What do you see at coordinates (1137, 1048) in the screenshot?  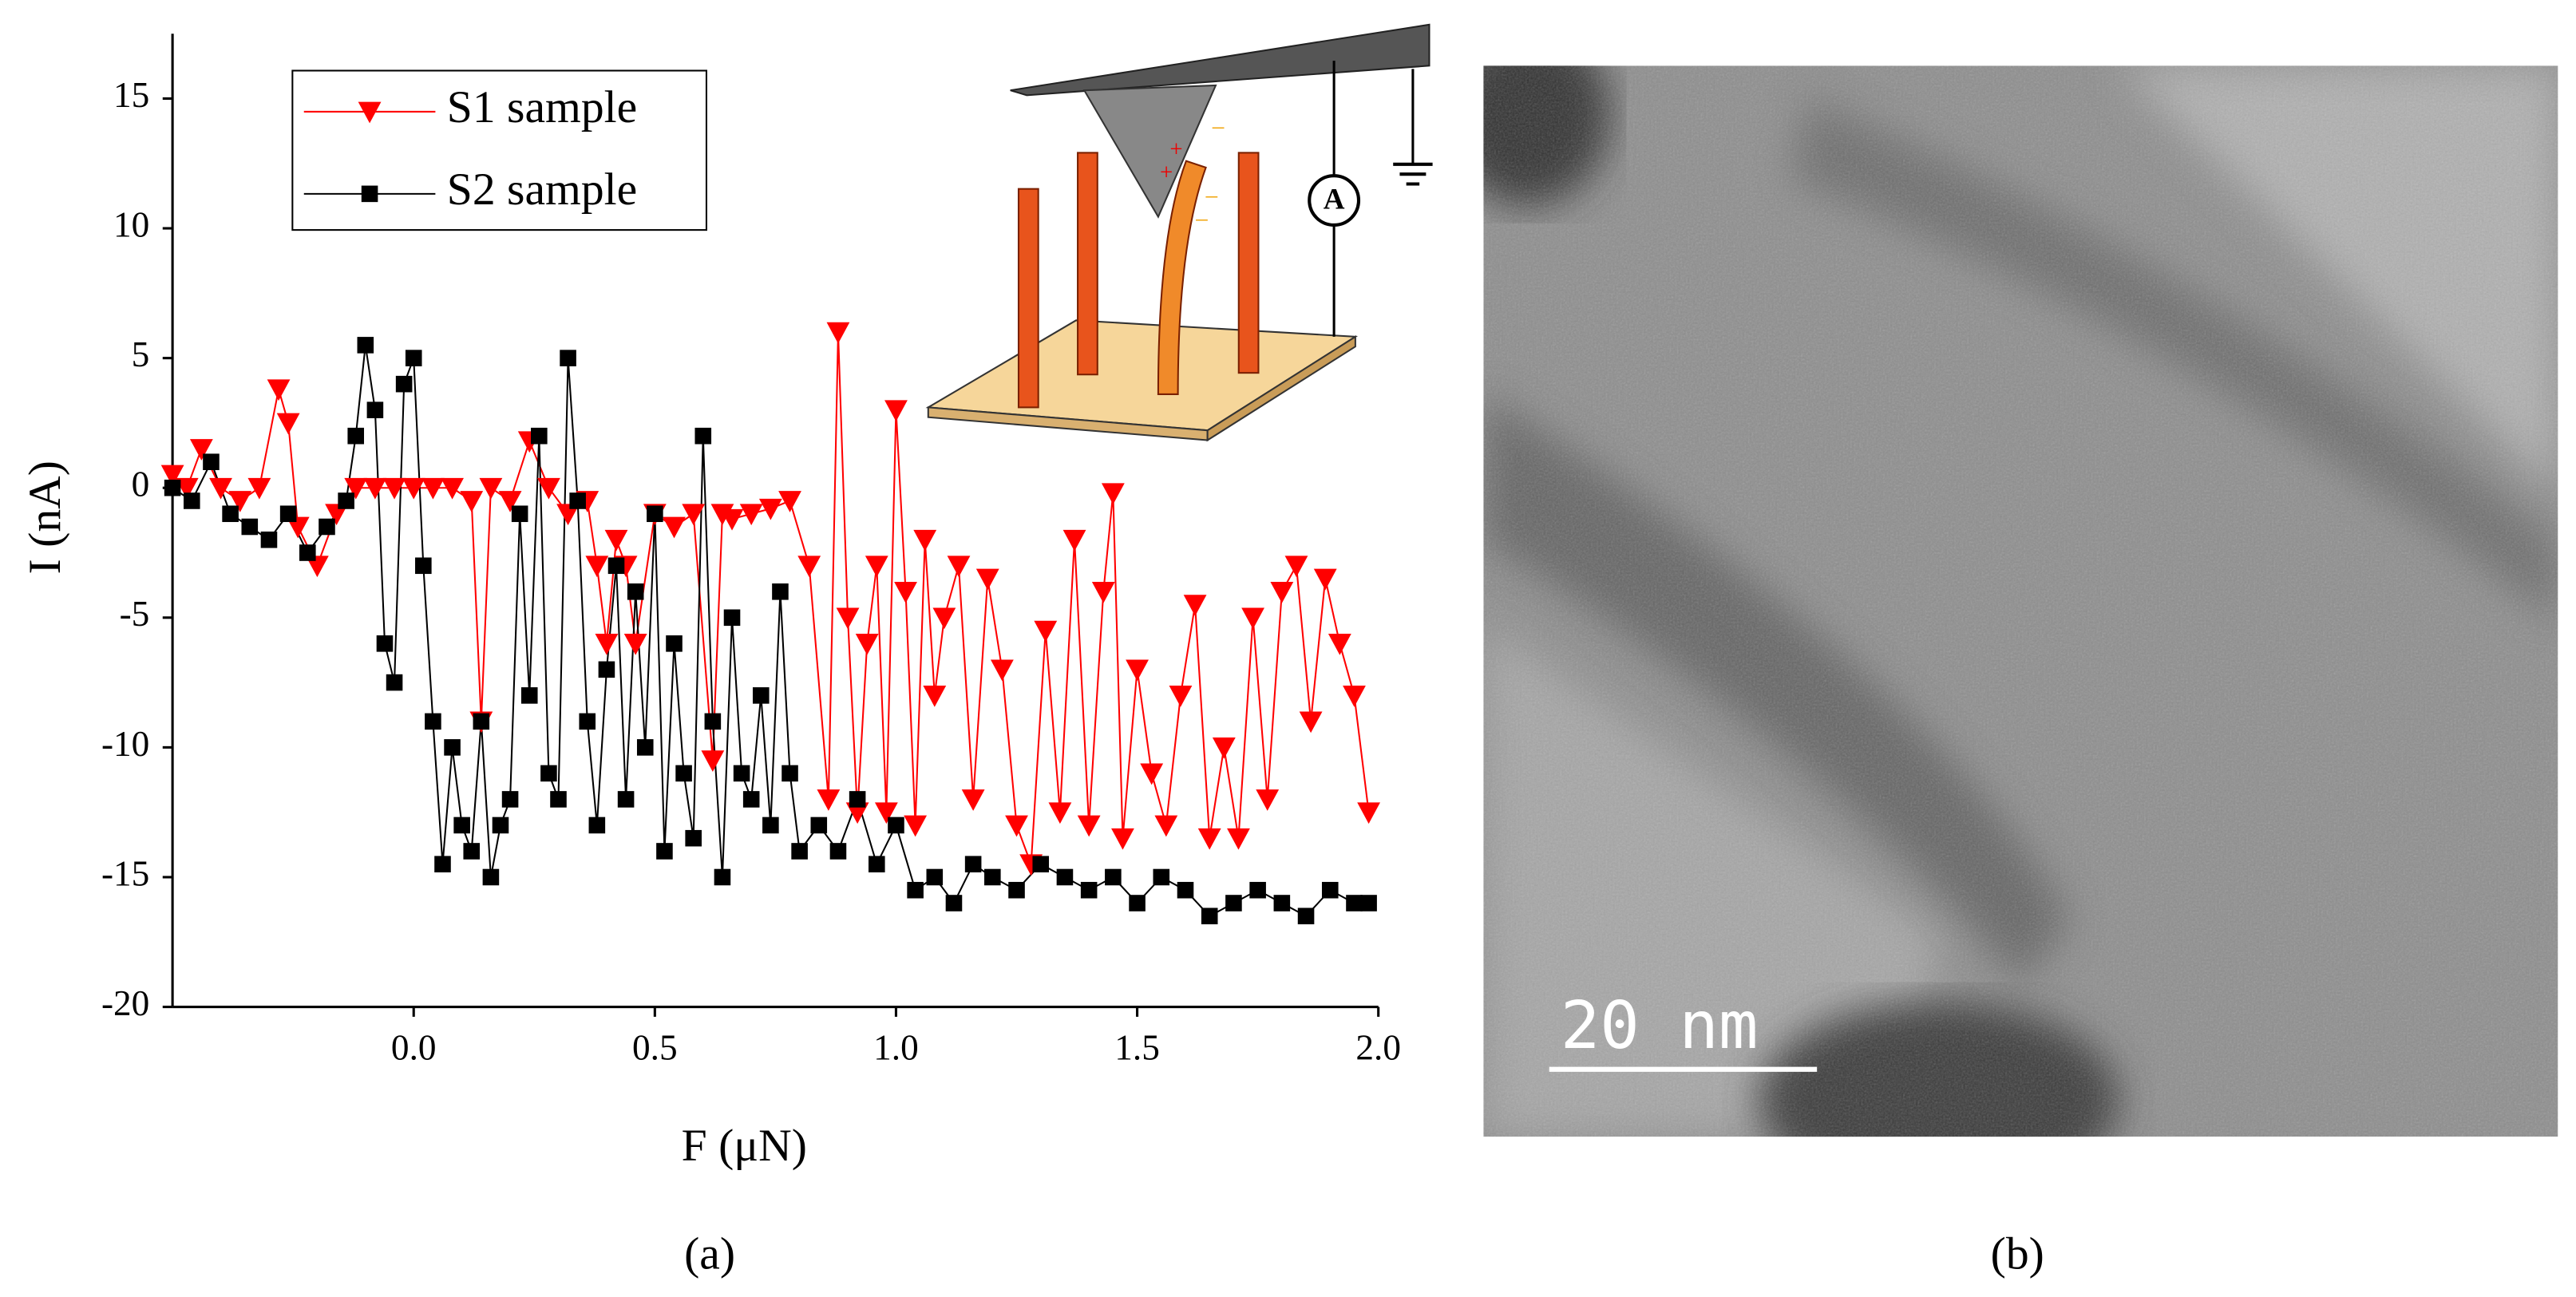 I see `x-tick-label: 1.5` at bounding box center [1137, 1048].